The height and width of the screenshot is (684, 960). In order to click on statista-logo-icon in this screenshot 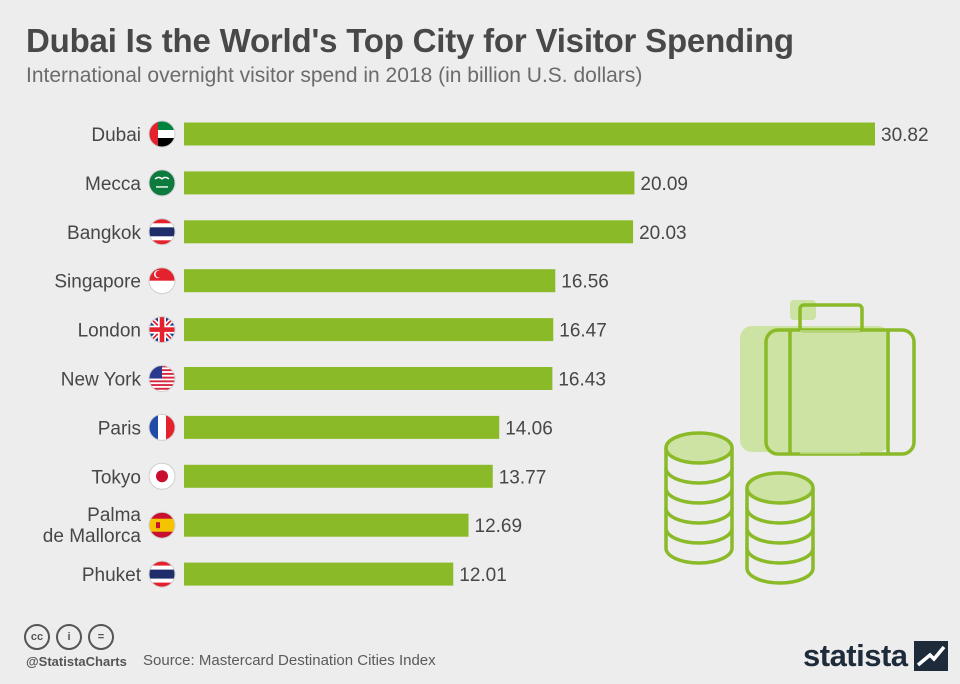, I will do `click(930, 656)`.